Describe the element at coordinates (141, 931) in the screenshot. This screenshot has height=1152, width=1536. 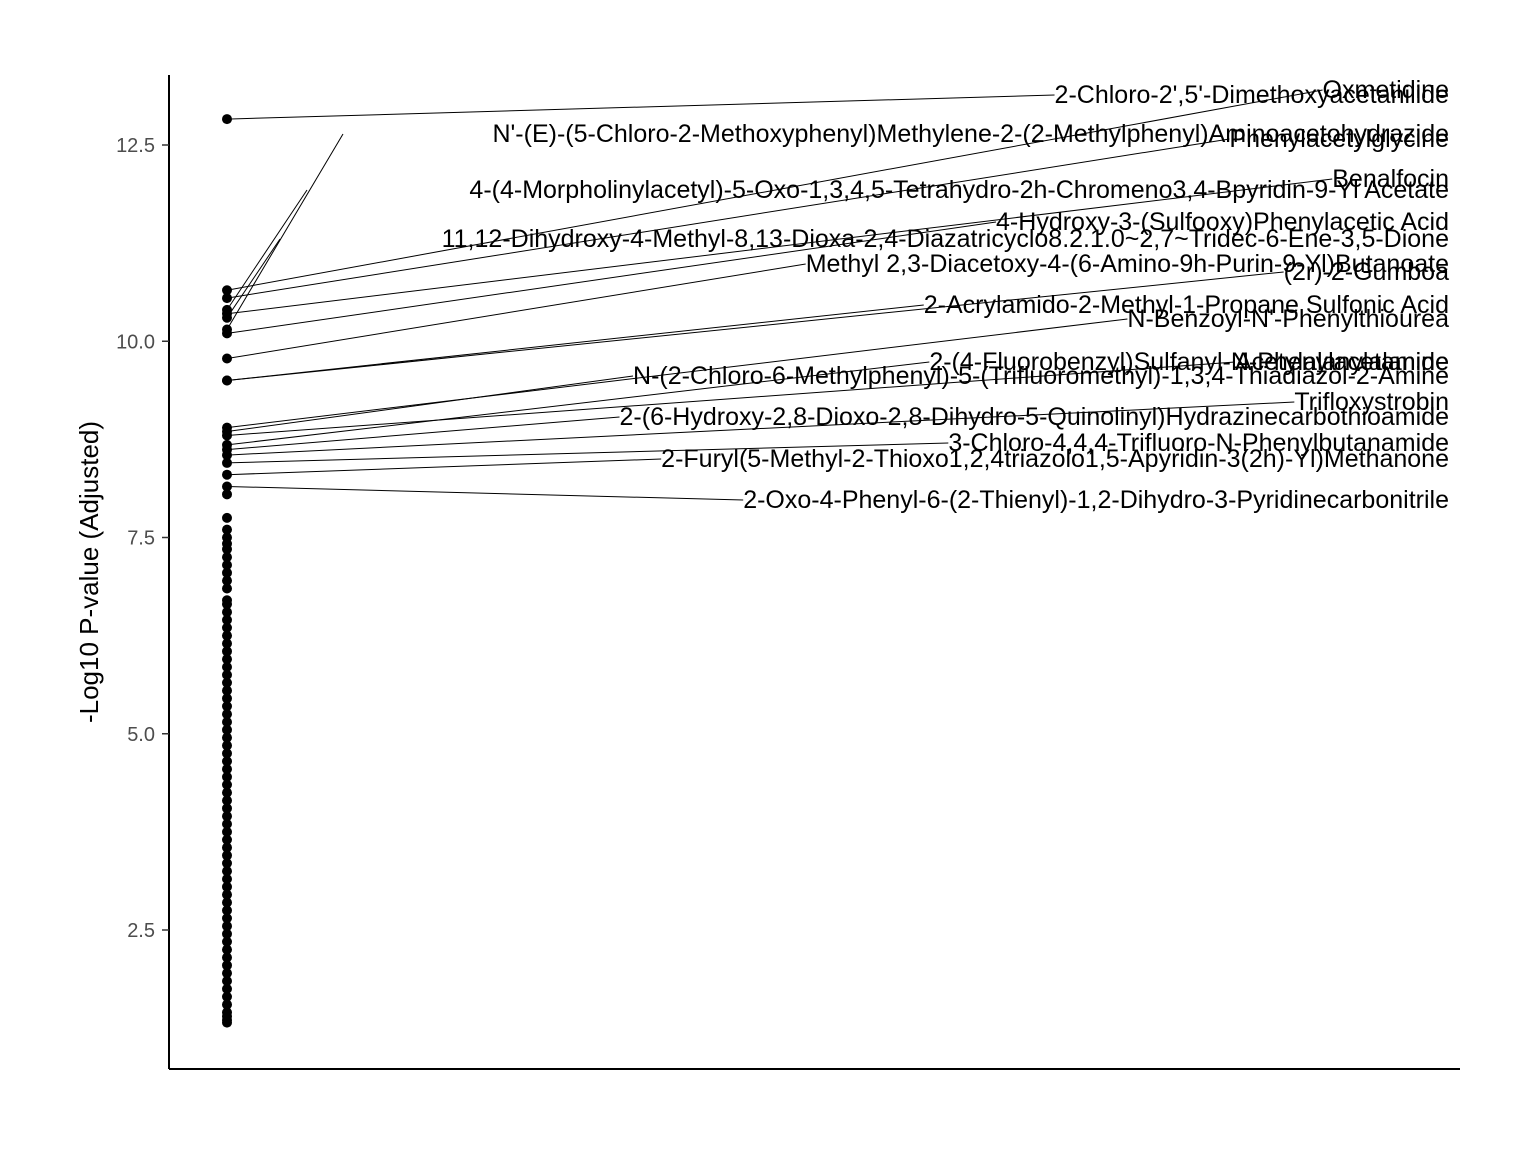
I see `y-tick-label: 2.5` at that location.